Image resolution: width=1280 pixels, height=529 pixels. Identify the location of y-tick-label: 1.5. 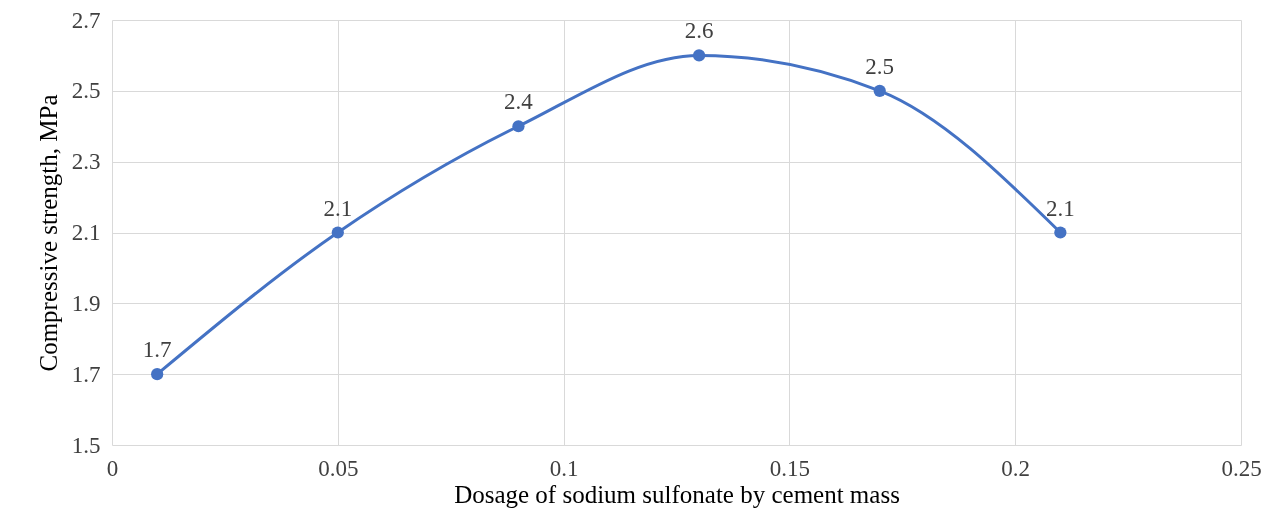
(86, 445).